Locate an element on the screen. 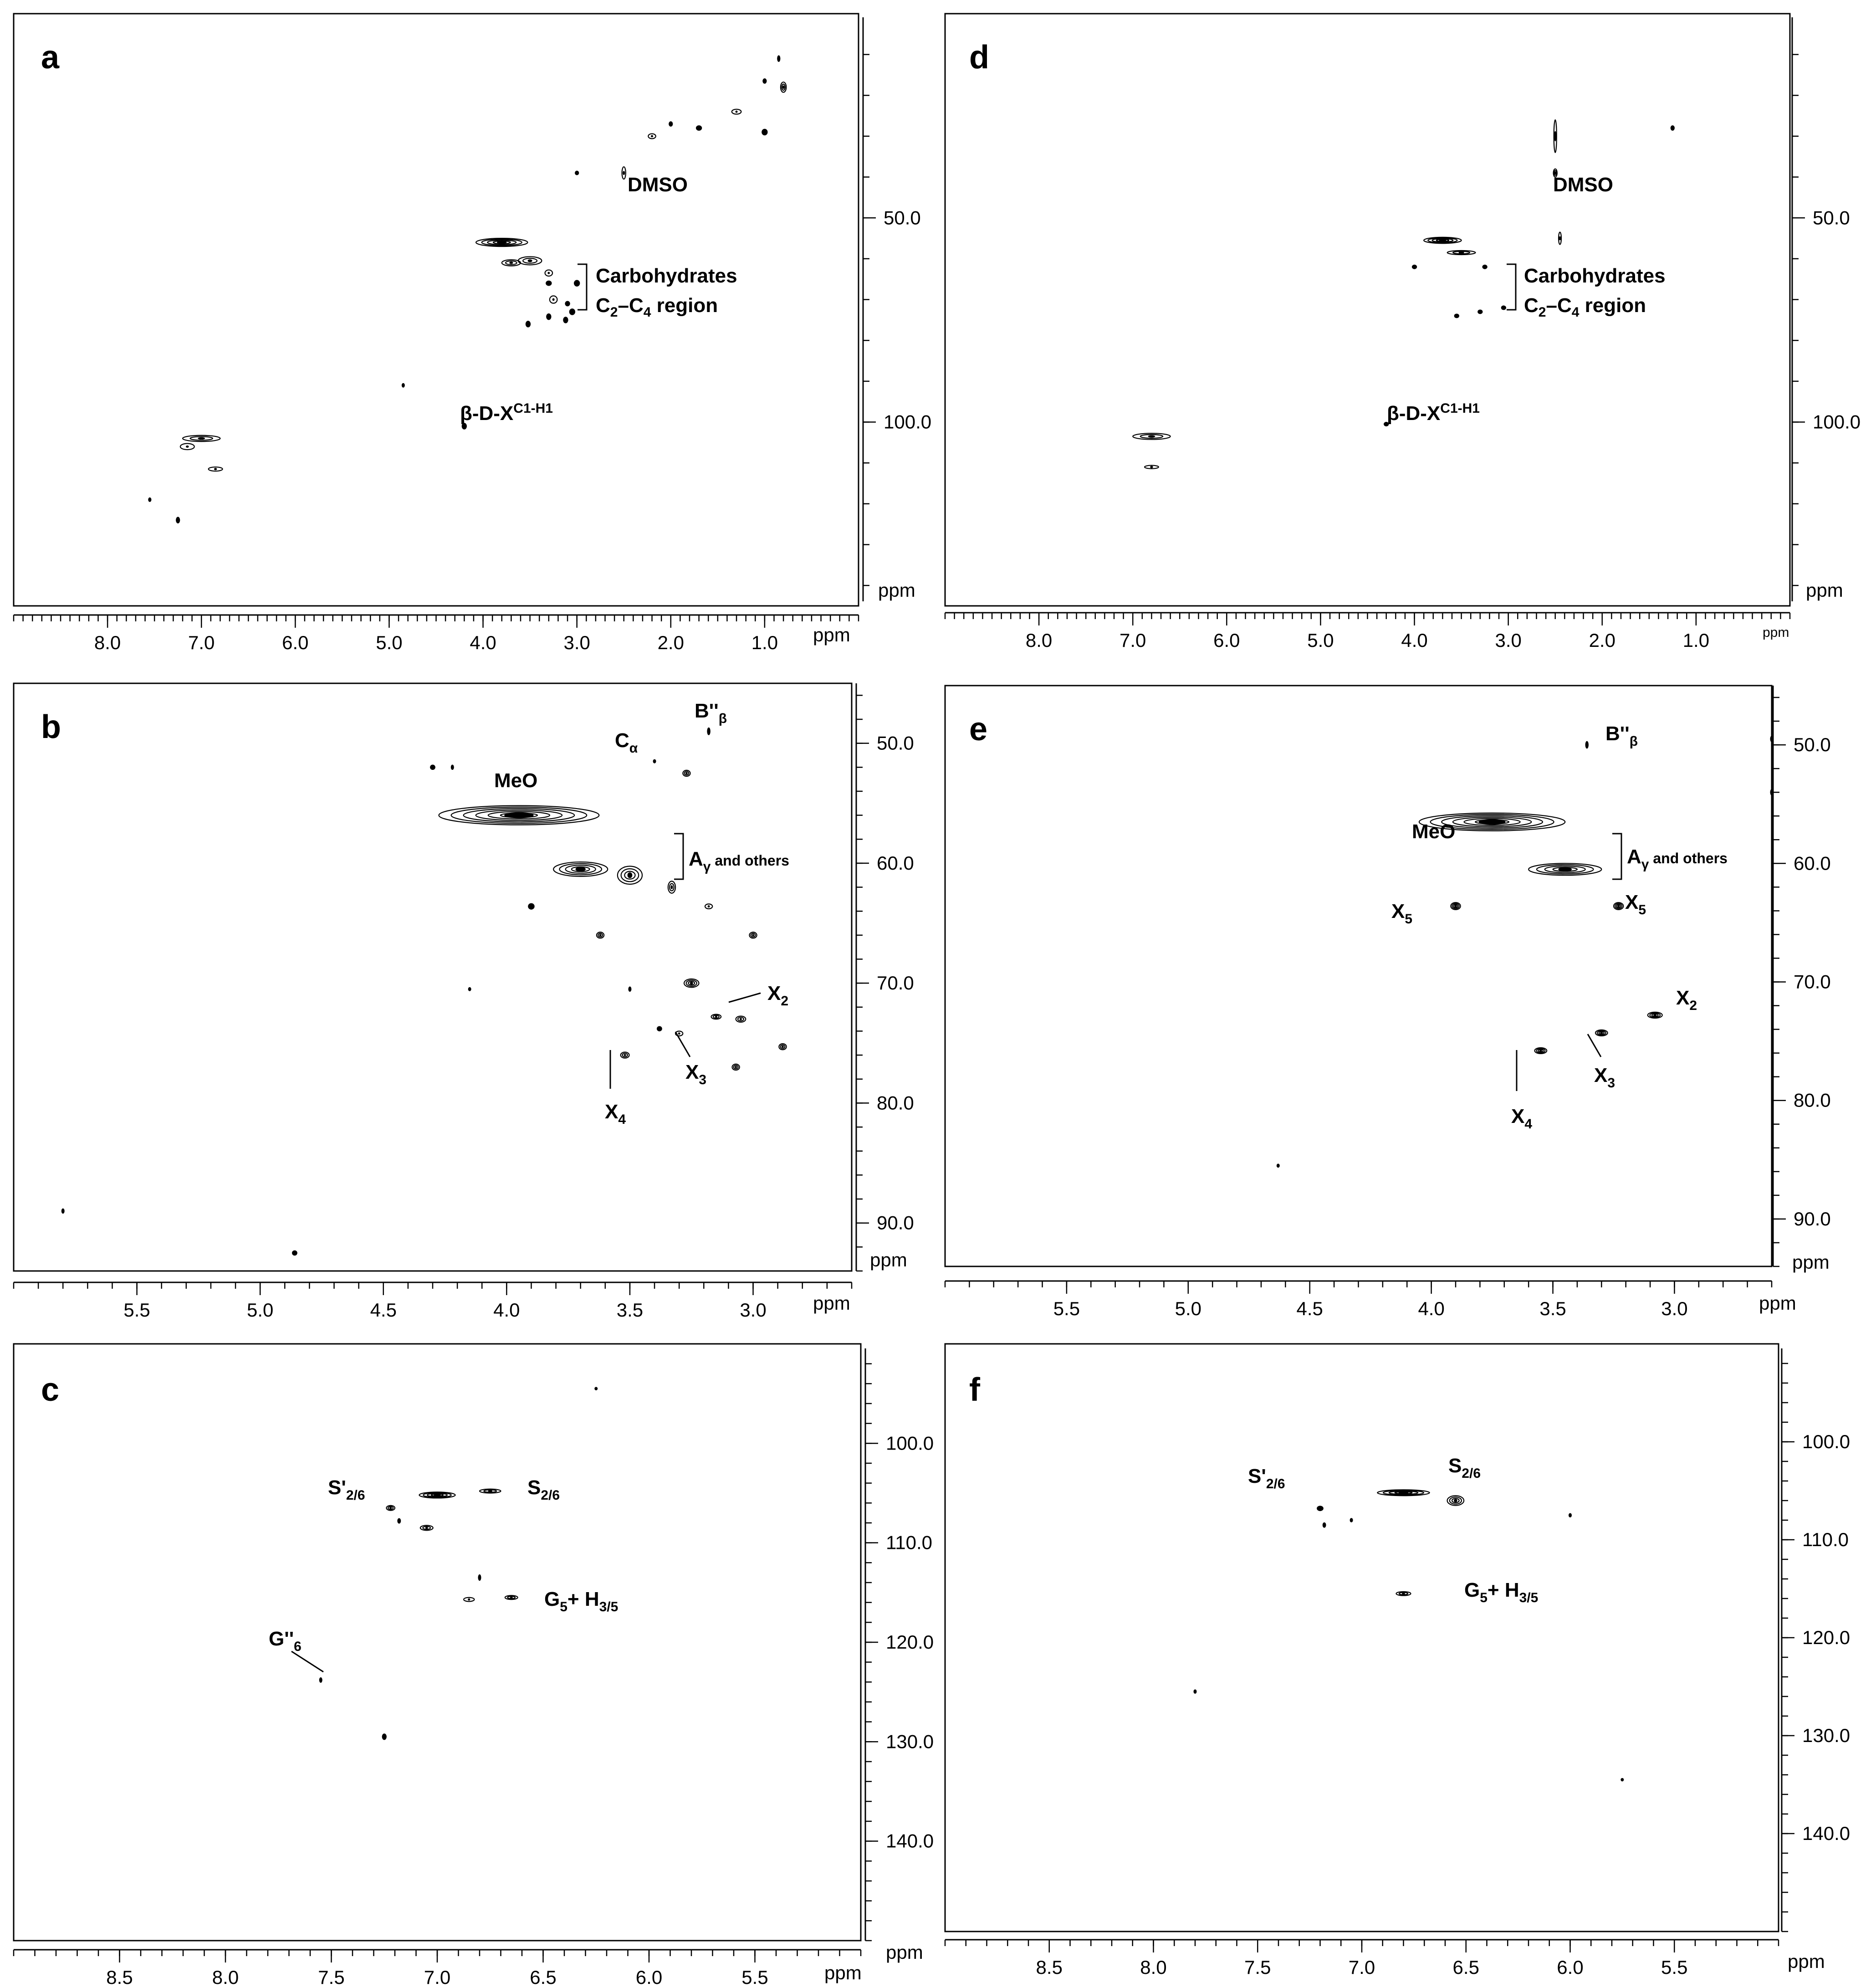 The image size is (1876, 1988). x-tick-label: 7.5 is located at coordinates (331, 1978).